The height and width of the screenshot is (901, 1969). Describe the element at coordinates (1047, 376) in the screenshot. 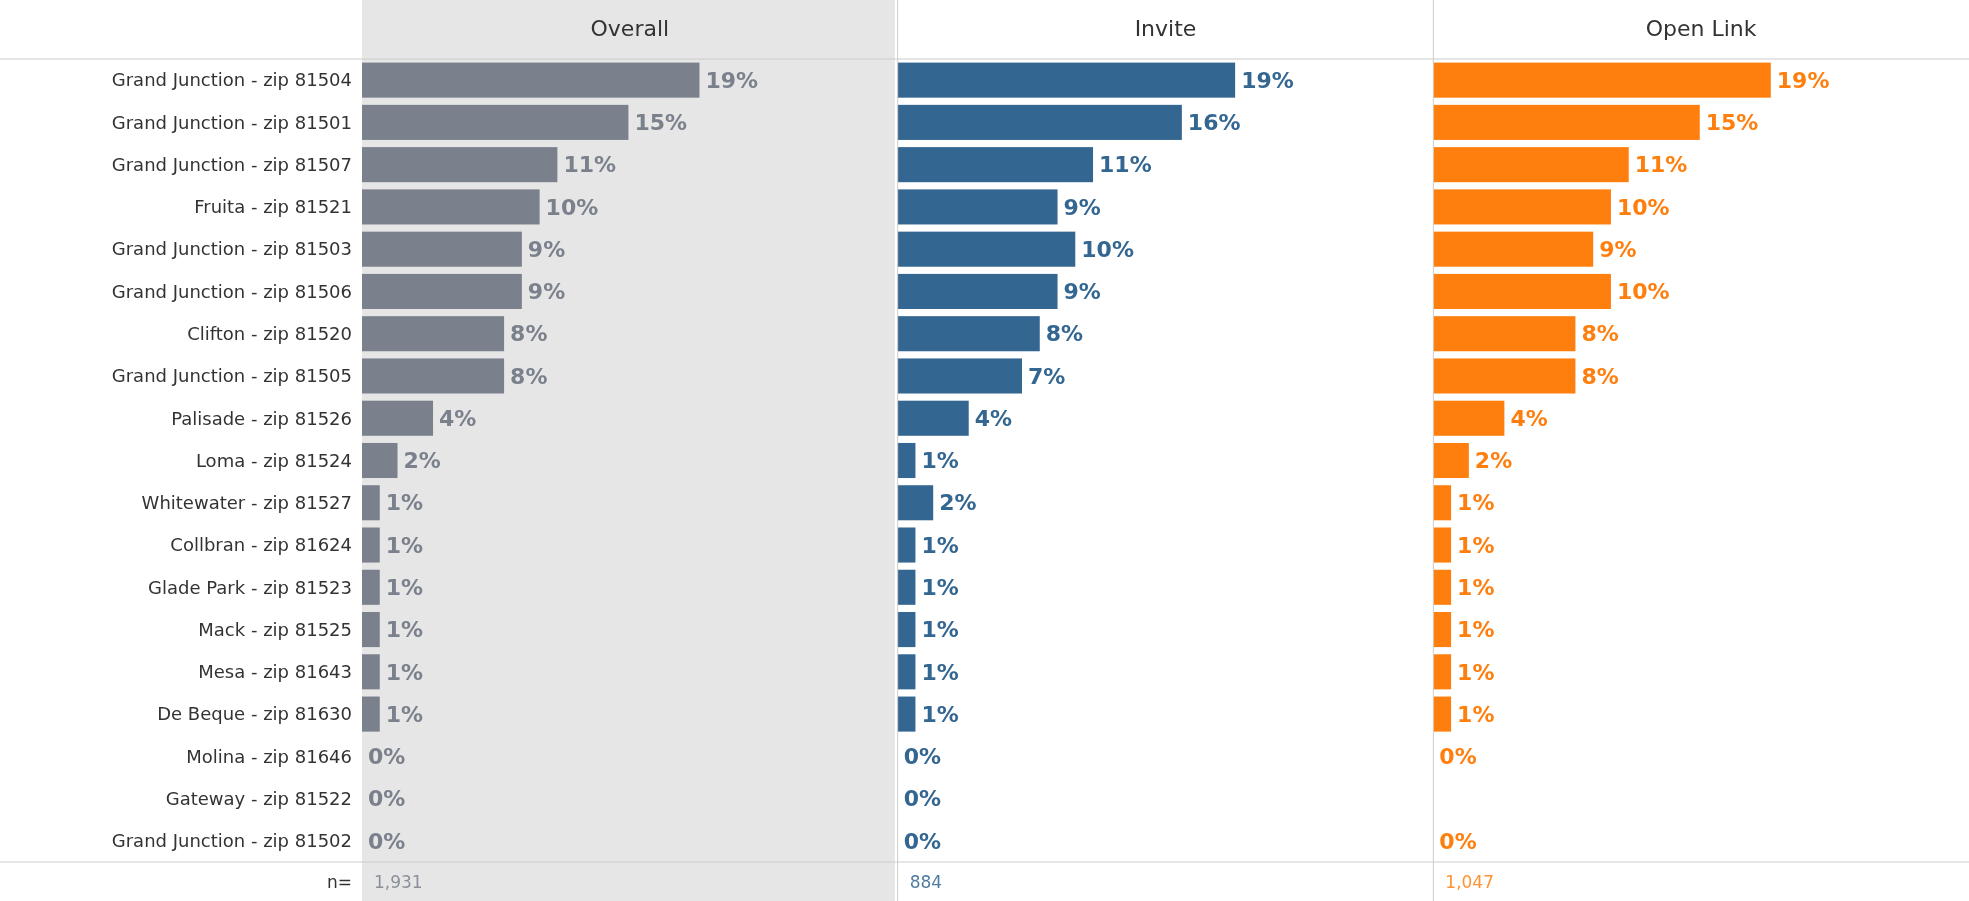

I see `data-label: 7%` at that location.